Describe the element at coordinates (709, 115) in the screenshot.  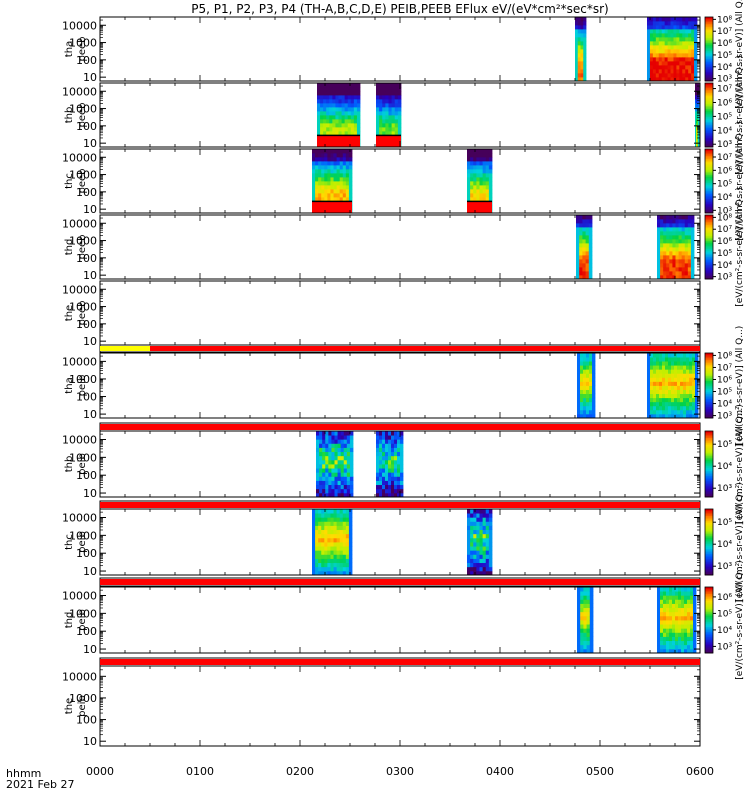
I see `colorbar-frame` at that location.